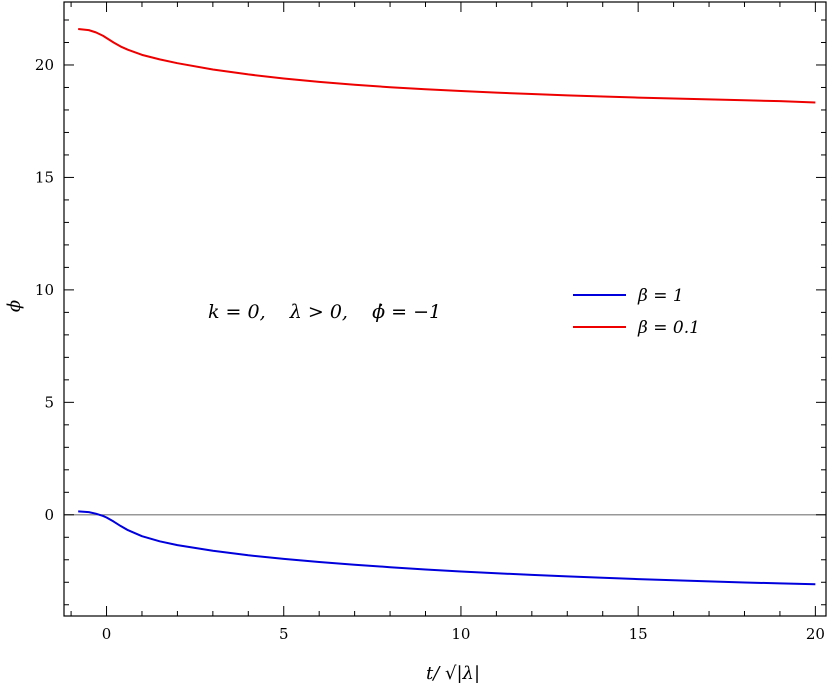 The height and width of the screenshot is (690, 830). What do you see at coordinates (49, 402) in the screenshot?
I see `y-tick-label: 5` at bounding box center [49, 402].